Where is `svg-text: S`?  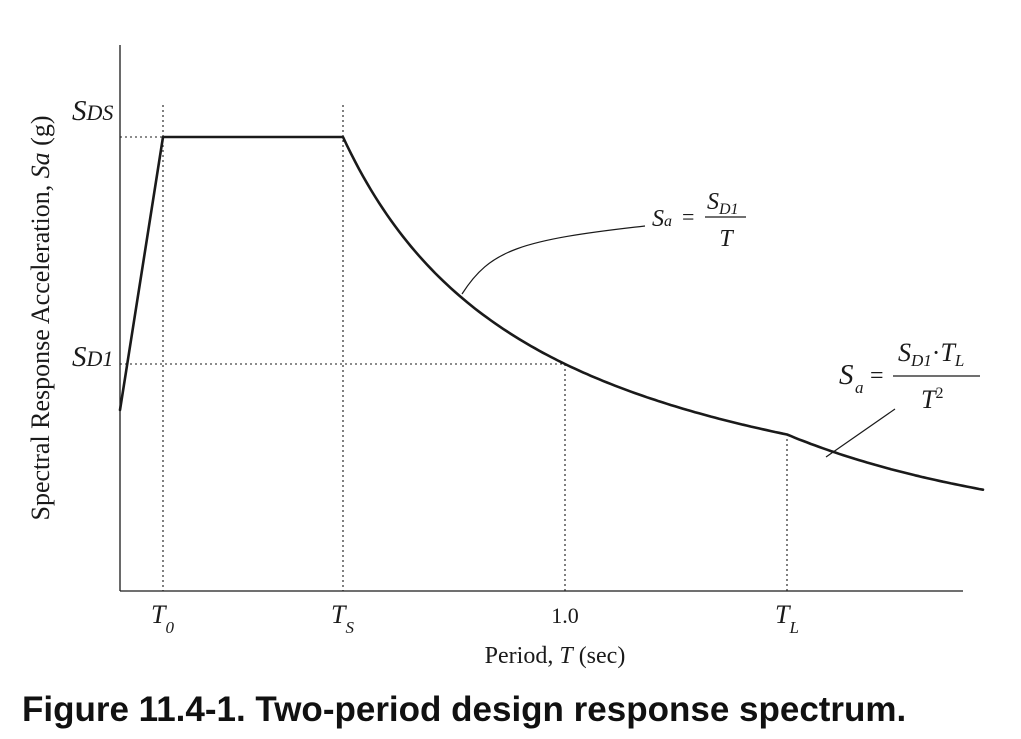
svg-text: S is located at coordinates (846, 375).